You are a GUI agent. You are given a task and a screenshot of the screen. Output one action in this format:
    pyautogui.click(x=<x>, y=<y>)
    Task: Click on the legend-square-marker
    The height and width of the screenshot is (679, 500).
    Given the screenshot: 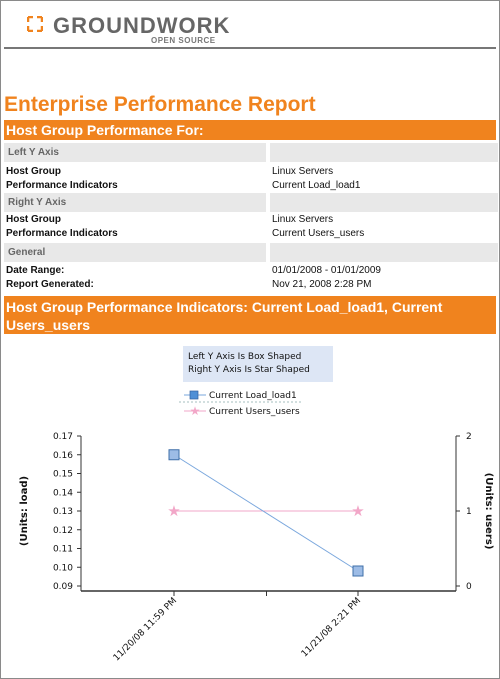 What is the action you would take?
    pyautogui.click(x=194, y=395)
    